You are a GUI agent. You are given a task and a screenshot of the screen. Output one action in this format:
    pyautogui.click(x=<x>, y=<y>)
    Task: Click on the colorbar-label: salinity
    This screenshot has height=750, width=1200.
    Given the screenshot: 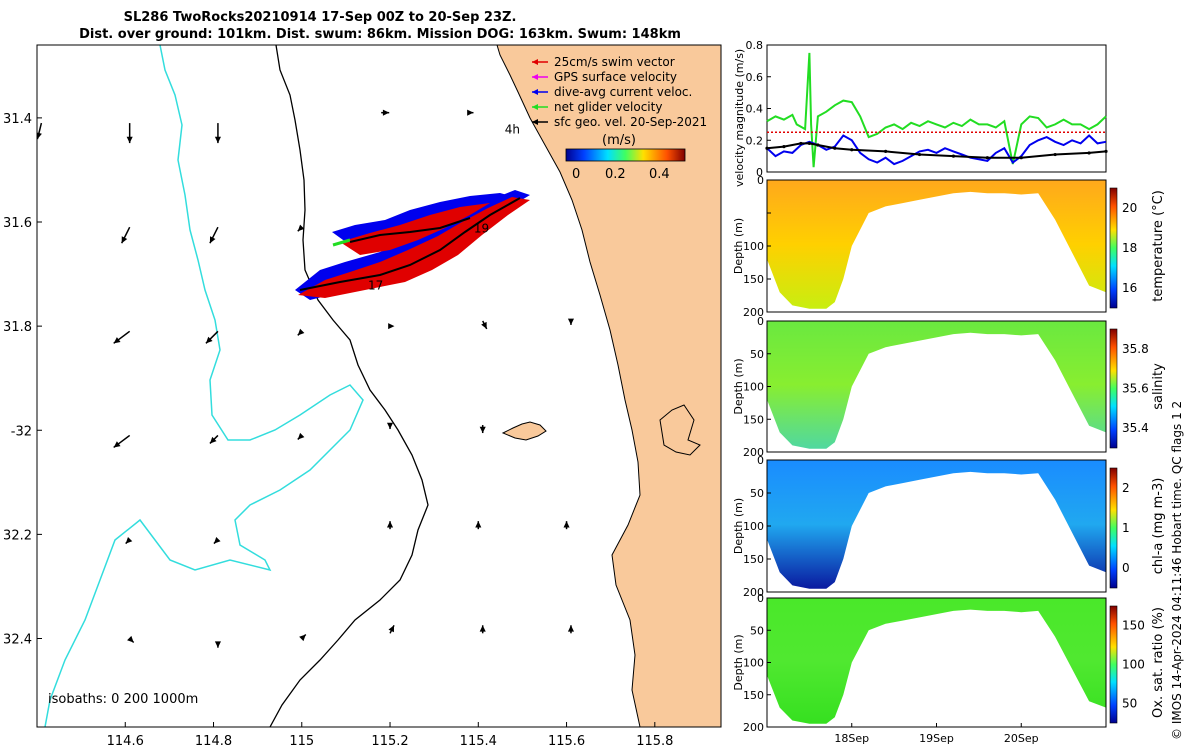 What is the action you would take?
    pyautogui.click(x=1158, y=386)
    